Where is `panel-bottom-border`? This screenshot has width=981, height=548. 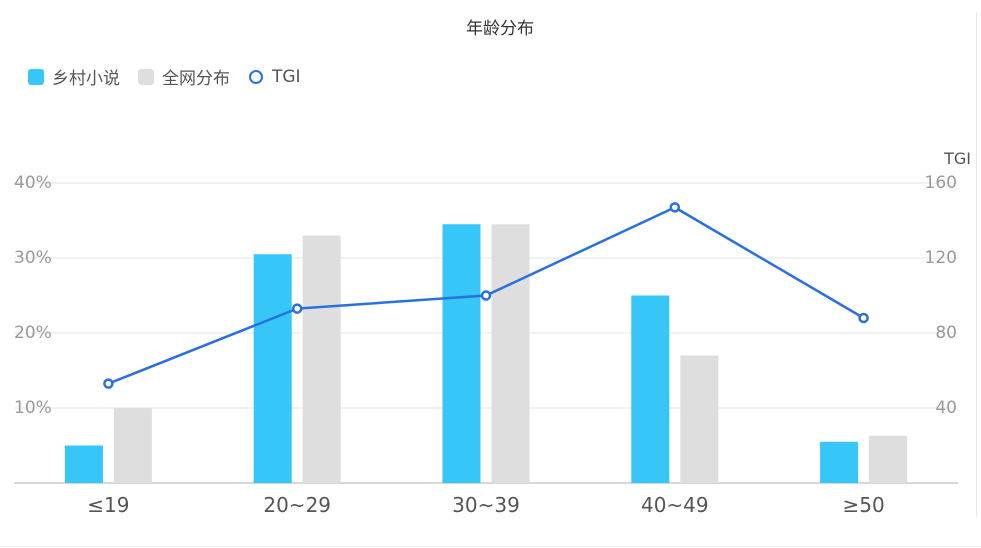 panel-bottom-border is located at coordinates (490, 546).